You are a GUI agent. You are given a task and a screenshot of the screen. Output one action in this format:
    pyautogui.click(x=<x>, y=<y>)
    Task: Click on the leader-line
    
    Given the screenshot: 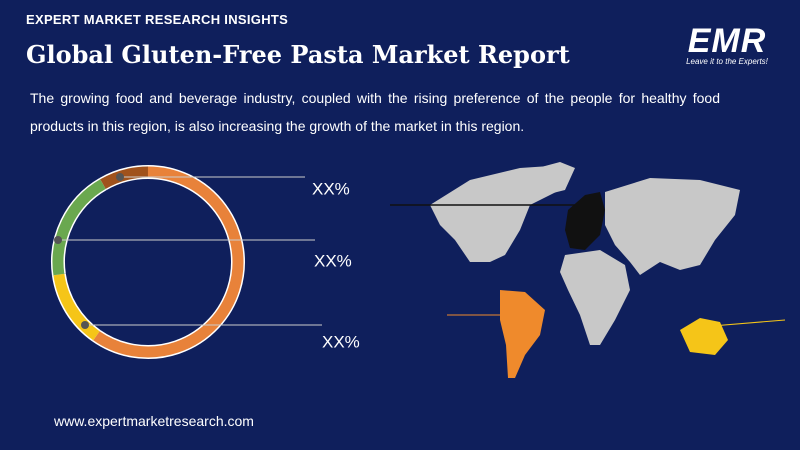 What is the action you would take?
    pyautogui.click(x=742, y=323)
    